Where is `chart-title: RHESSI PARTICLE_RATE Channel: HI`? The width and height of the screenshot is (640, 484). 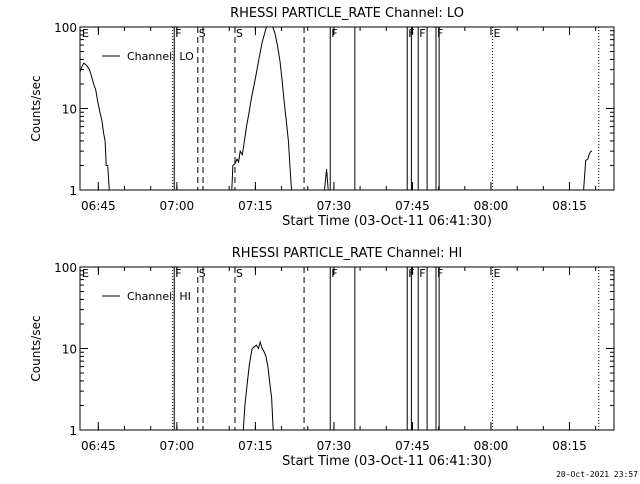
chart-title: RHESSI PARTICLE_RATE Channel: HI is located at coordinates (347, 253).